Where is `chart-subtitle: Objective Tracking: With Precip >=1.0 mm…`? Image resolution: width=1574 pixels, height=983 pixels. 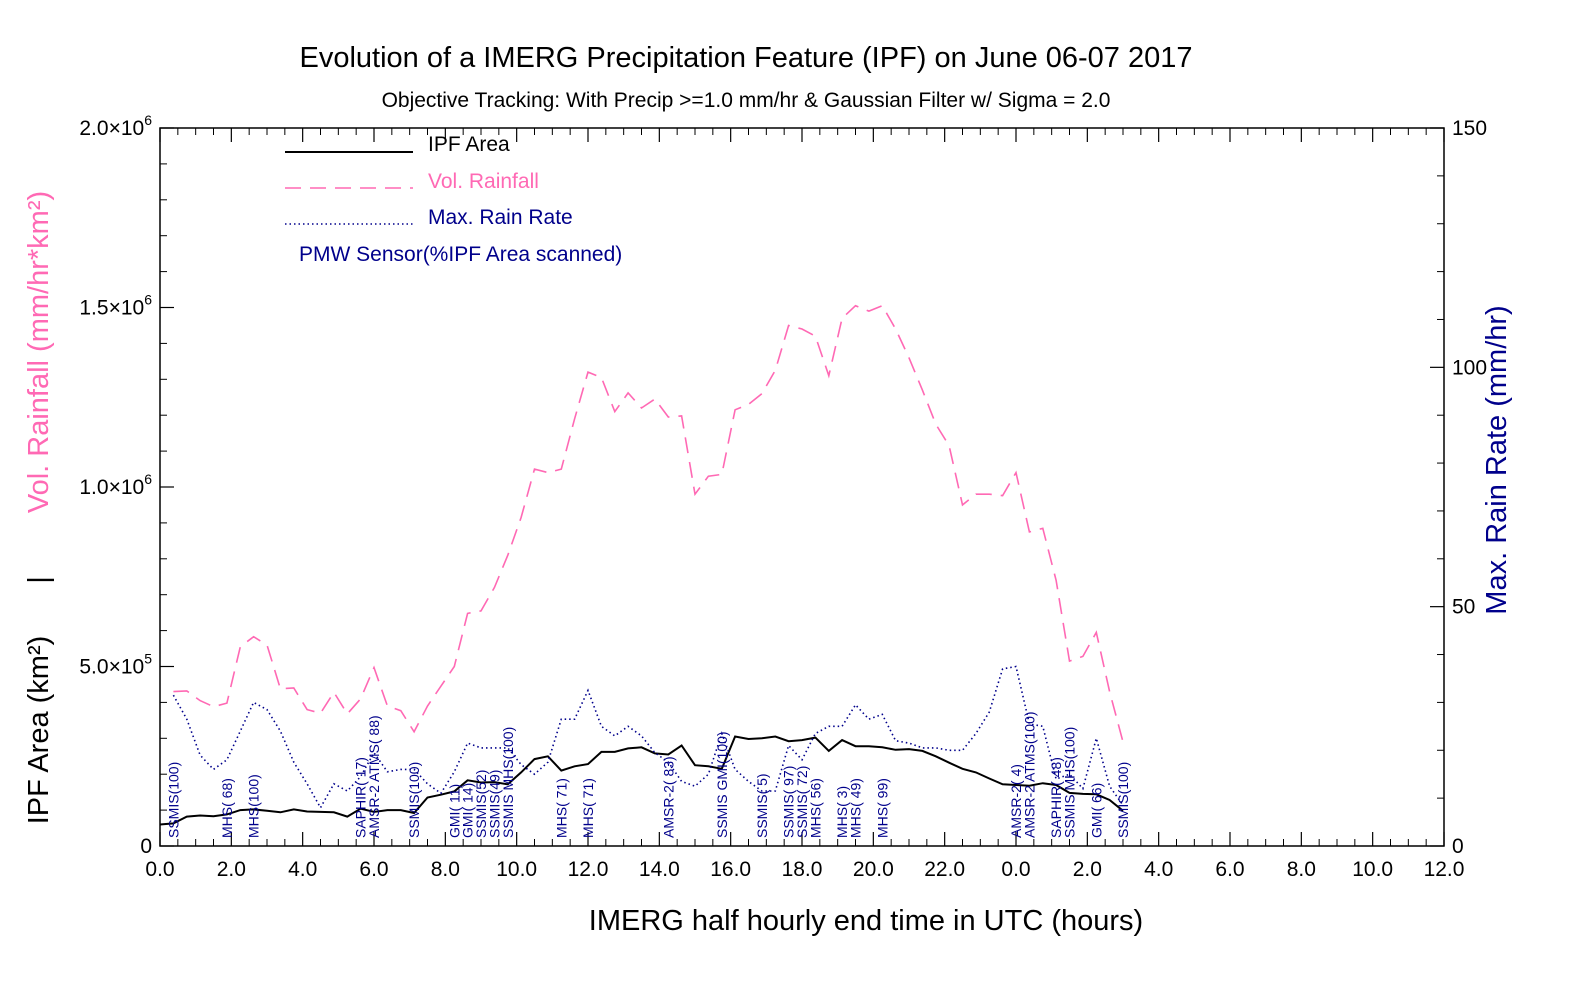
chart-subtitle: Objective Tracking: With Precip >=1.0 mm… is located at coordinates (746, 100).